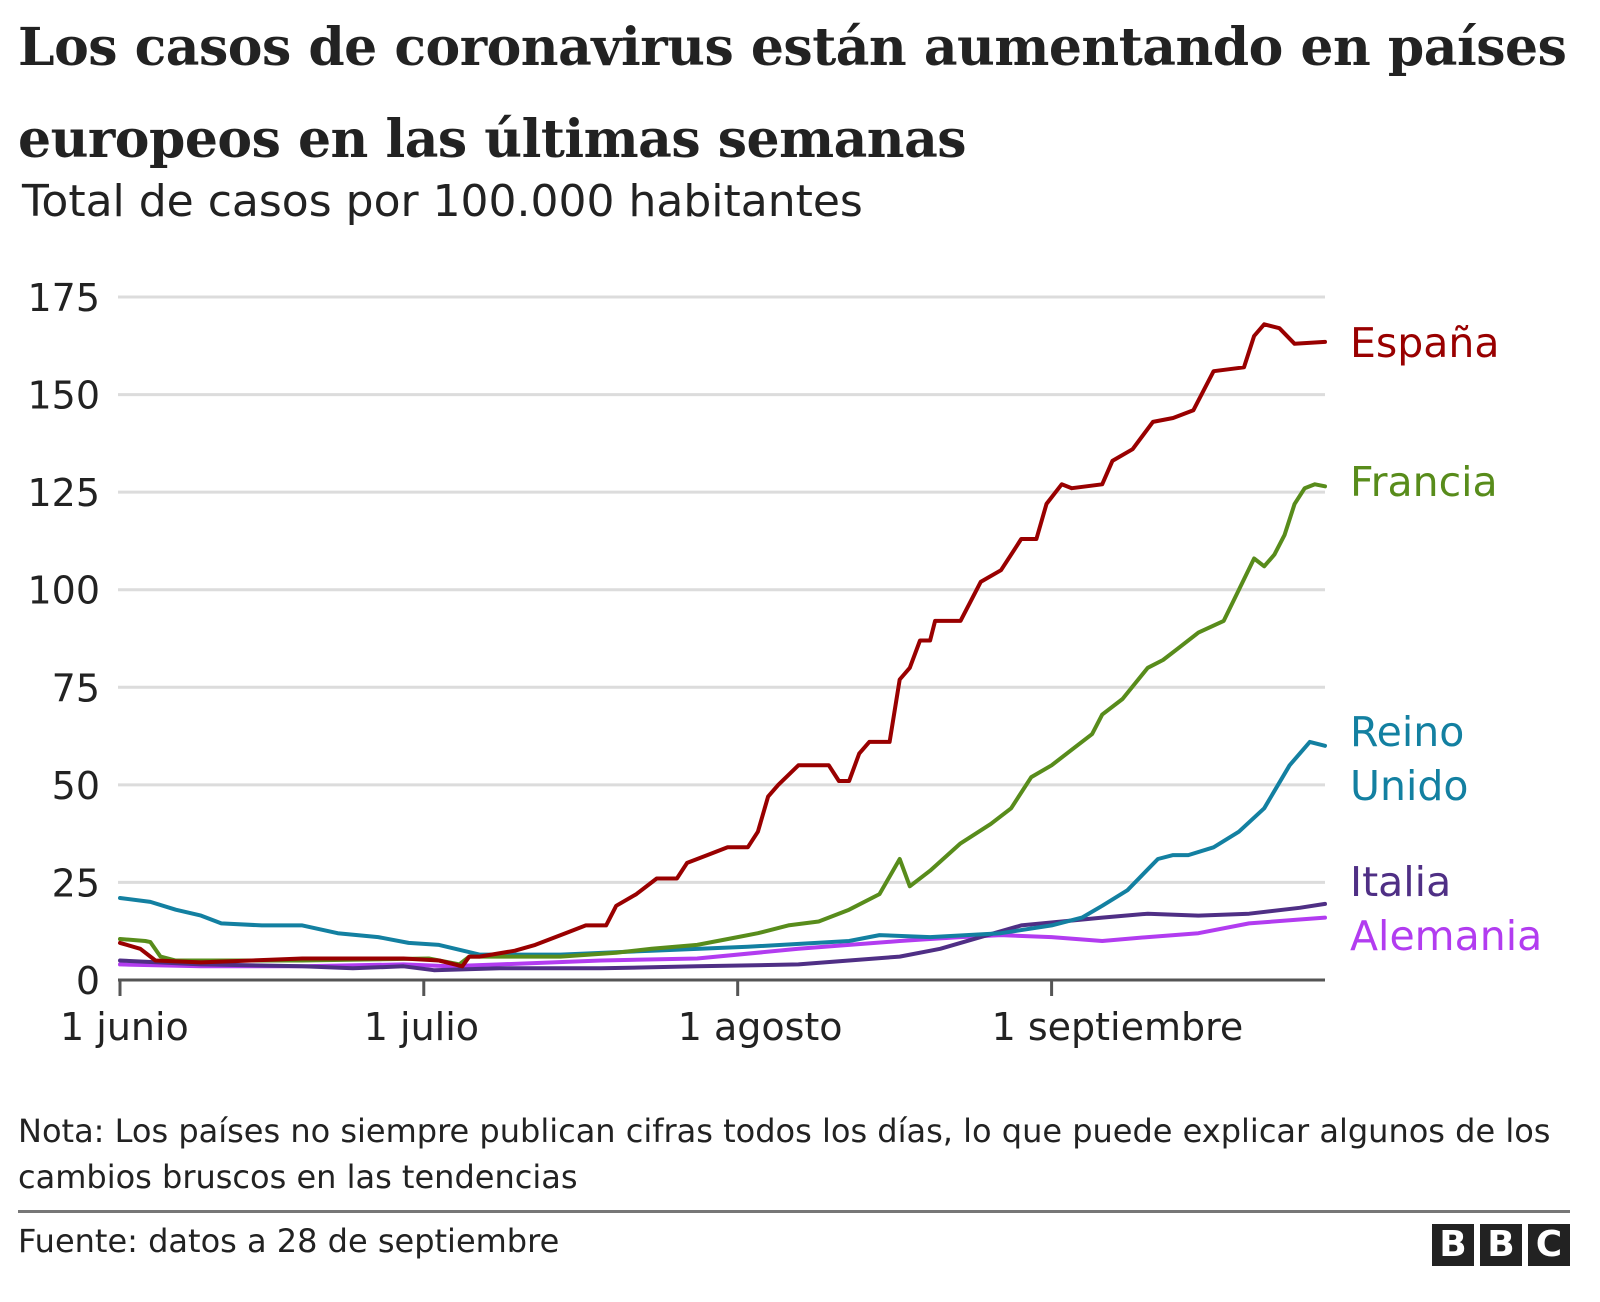 Image resolution: width=1600 pixels, height=1302 pixels. Describe the element at coordinates (76, 883) in the screenshot. I see `y-tick-label: 25` at that location.